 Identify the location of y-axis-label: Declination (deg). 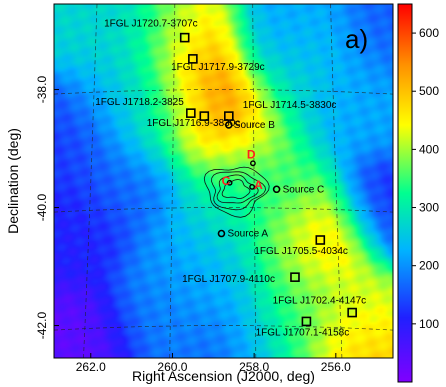
(13, 181).